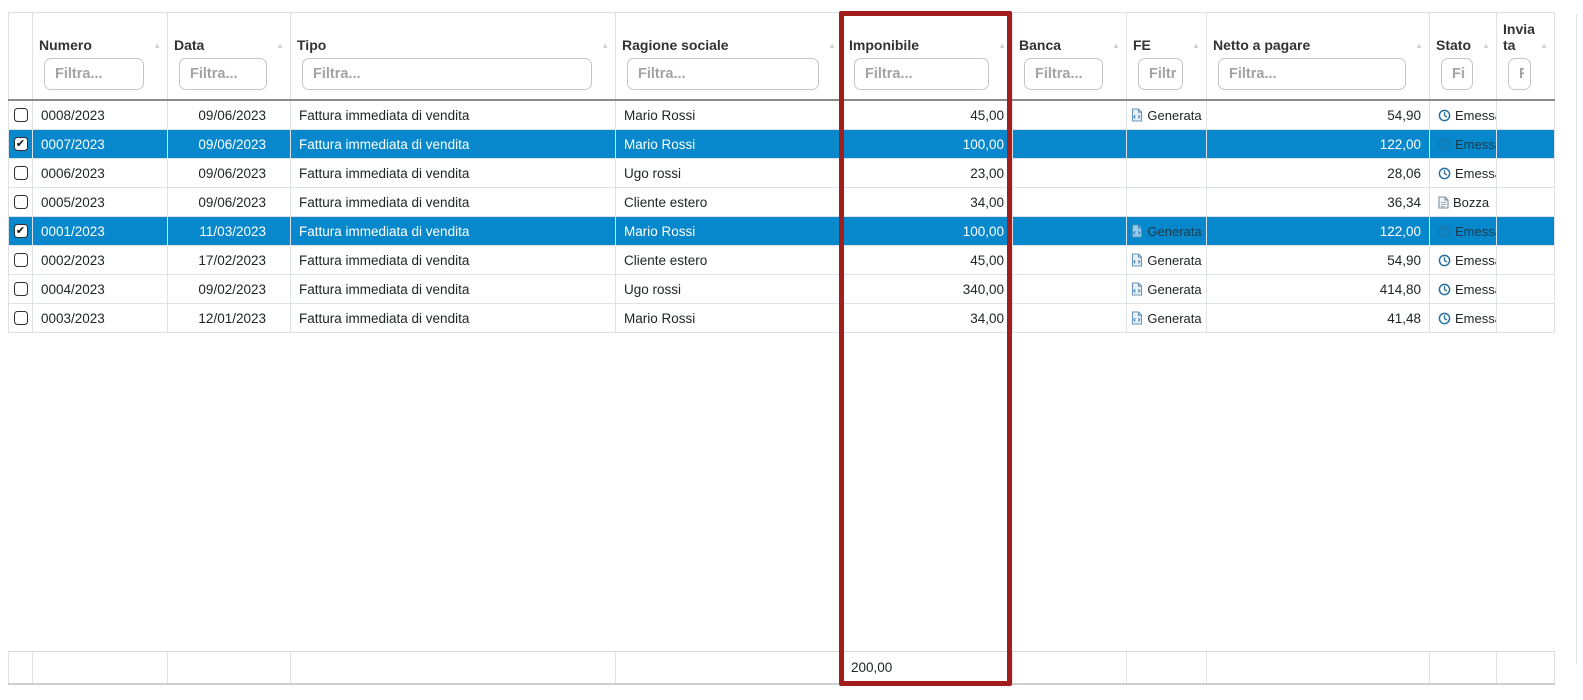  Describe the element at coordinates (1040, 44) in the screenshot. I see `column-header-label: Banca` at that location.